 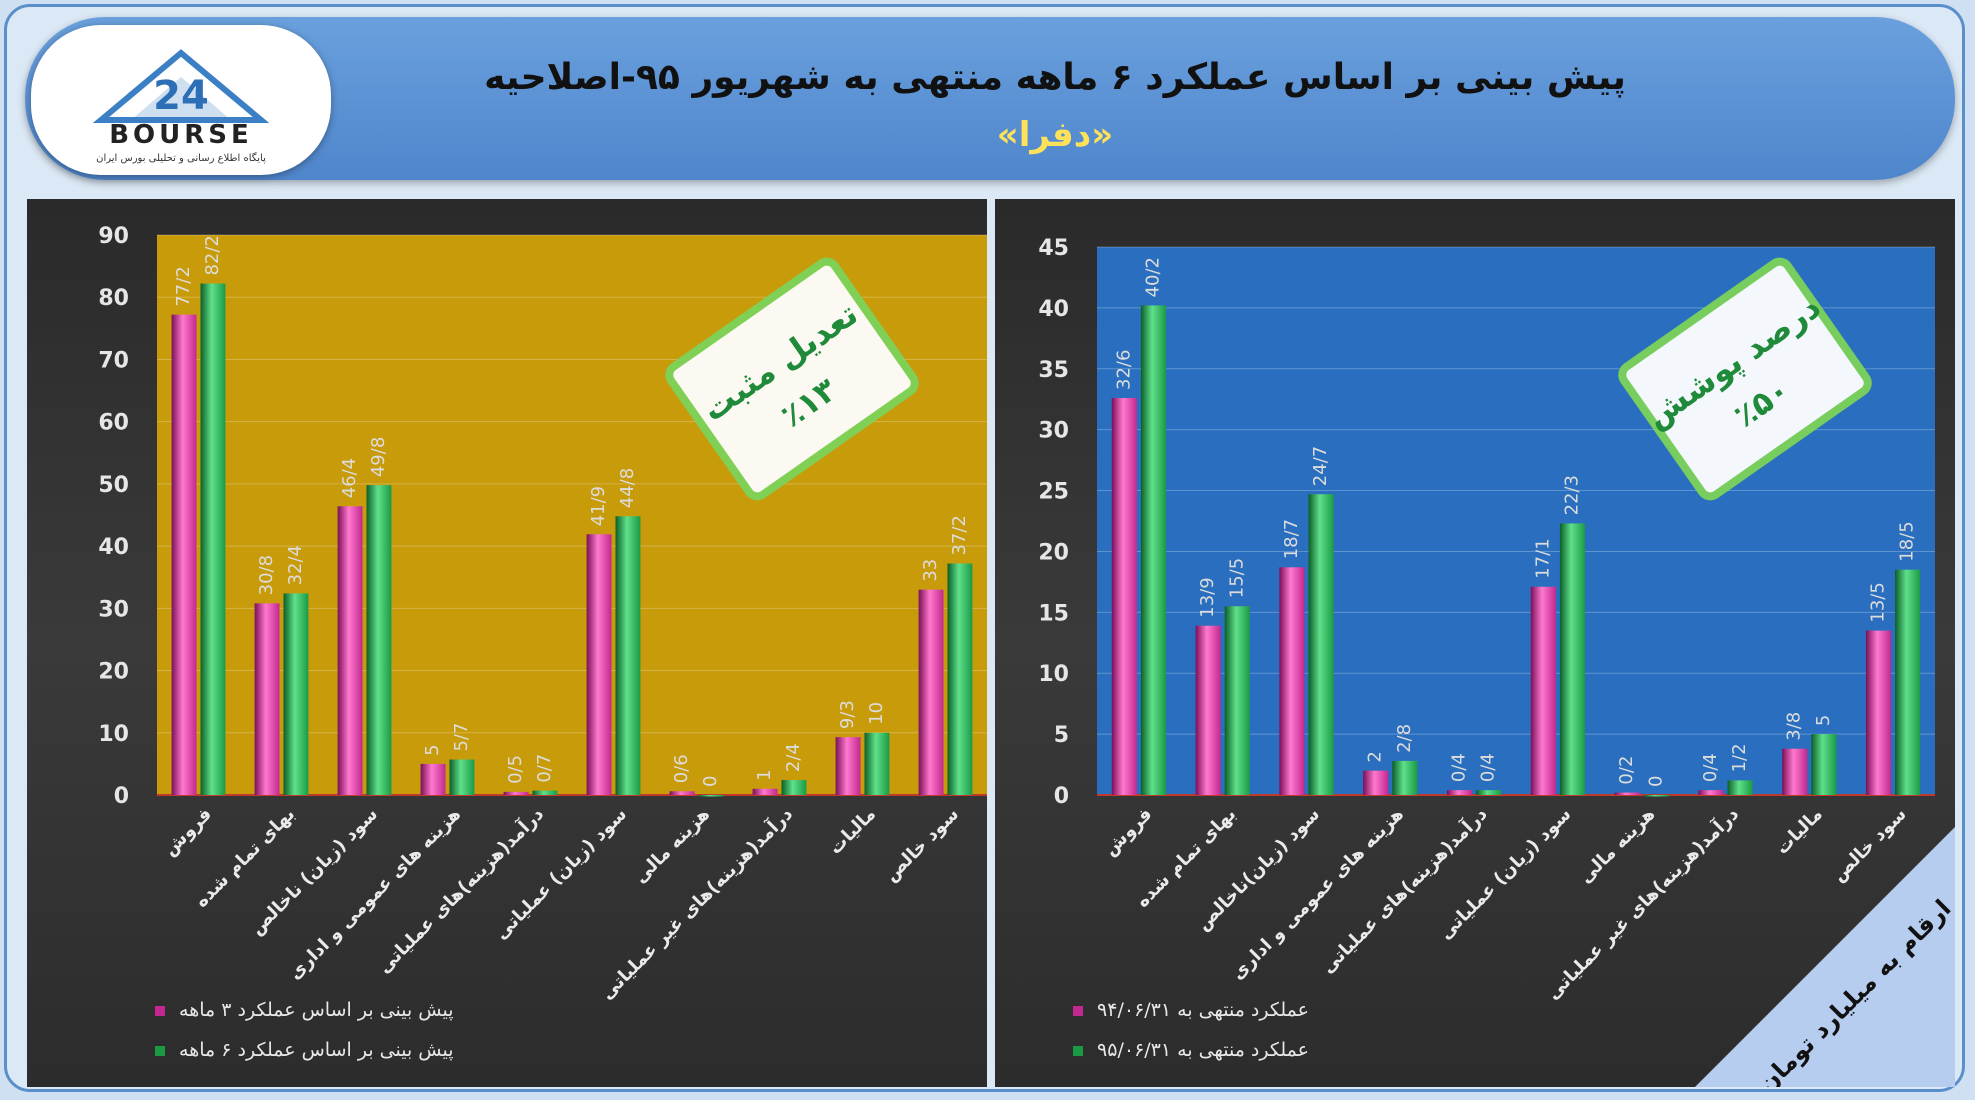 What do you see at coordinates (316, 1010) in the screenshot?
I see `legend-label: پیش بینی بر اساس عملکرد ۳ ماهه` at bounding box center [316, 1010].